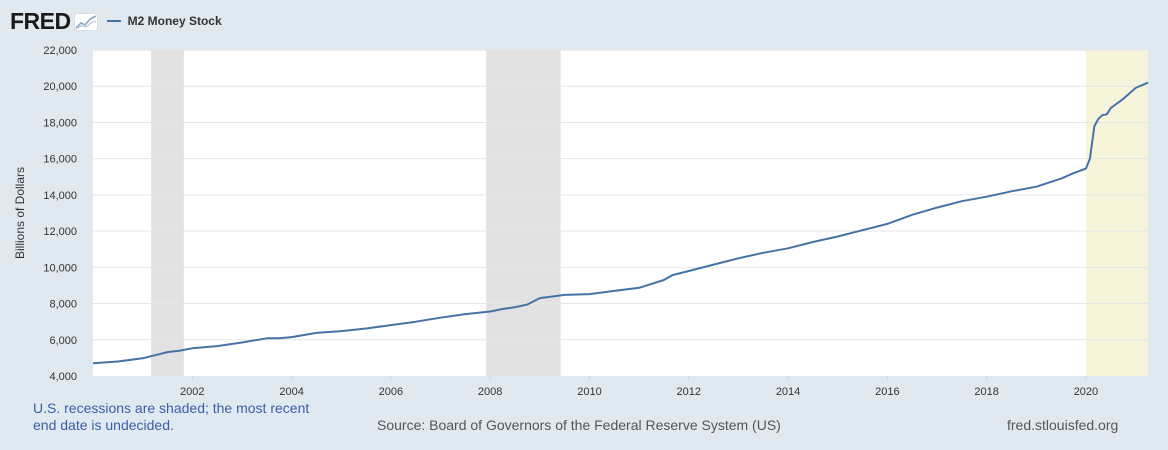  I want to click on x-tick-label: 2018, so click(986, 392).